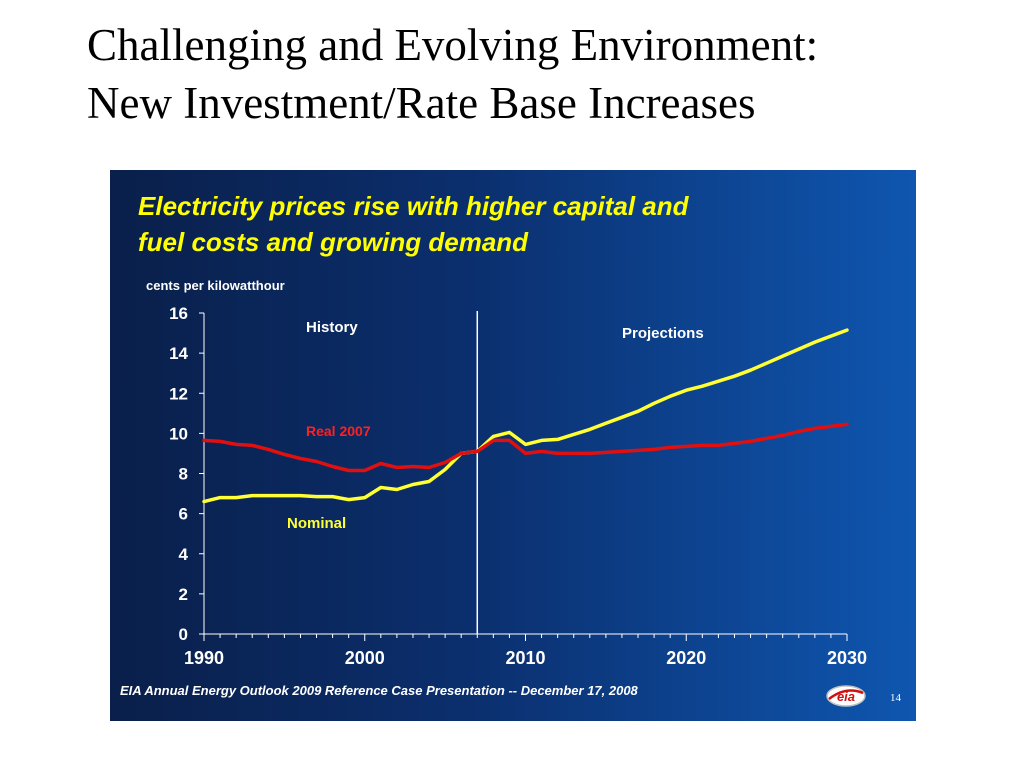 Image resolution: width=1024 pixels, height=768 pixels. Describe the element at coordinates (333, 242) in the screenshot. I see `chart-headline-line-2: fuel costs and growing demand` at that location.